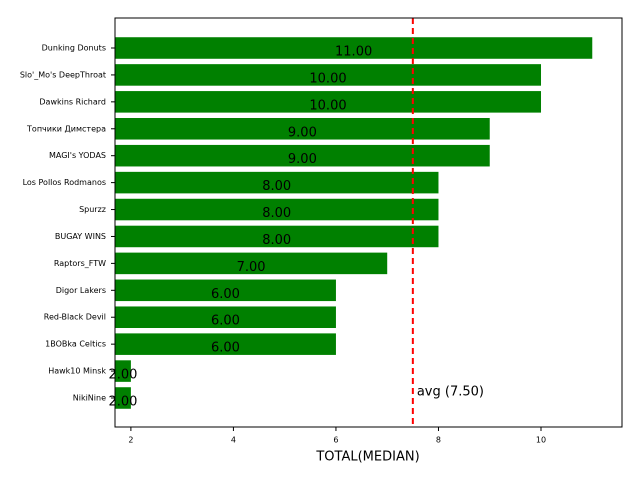  What do you see at coordinates (81, 290) in the screenshot?
I see `y-tick-label: Digor Lakers` at bounding box center [81, 290].